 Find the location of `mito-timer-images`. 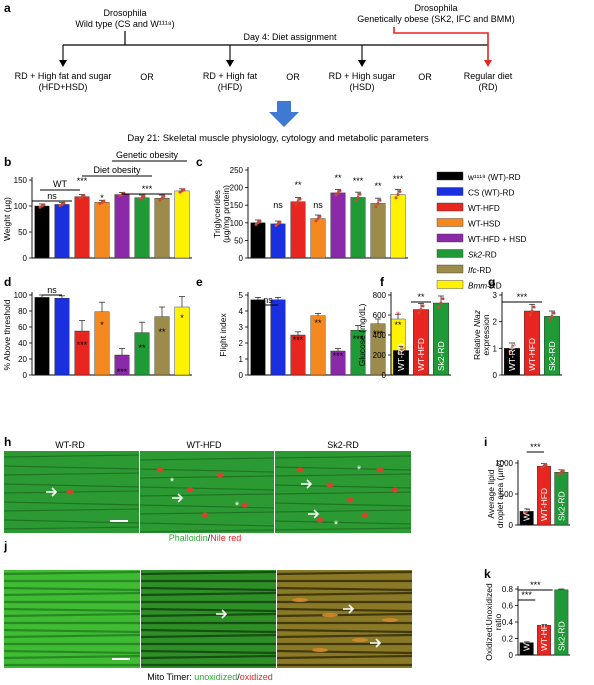

mito-timer-images is located at coordinates (208, 619).